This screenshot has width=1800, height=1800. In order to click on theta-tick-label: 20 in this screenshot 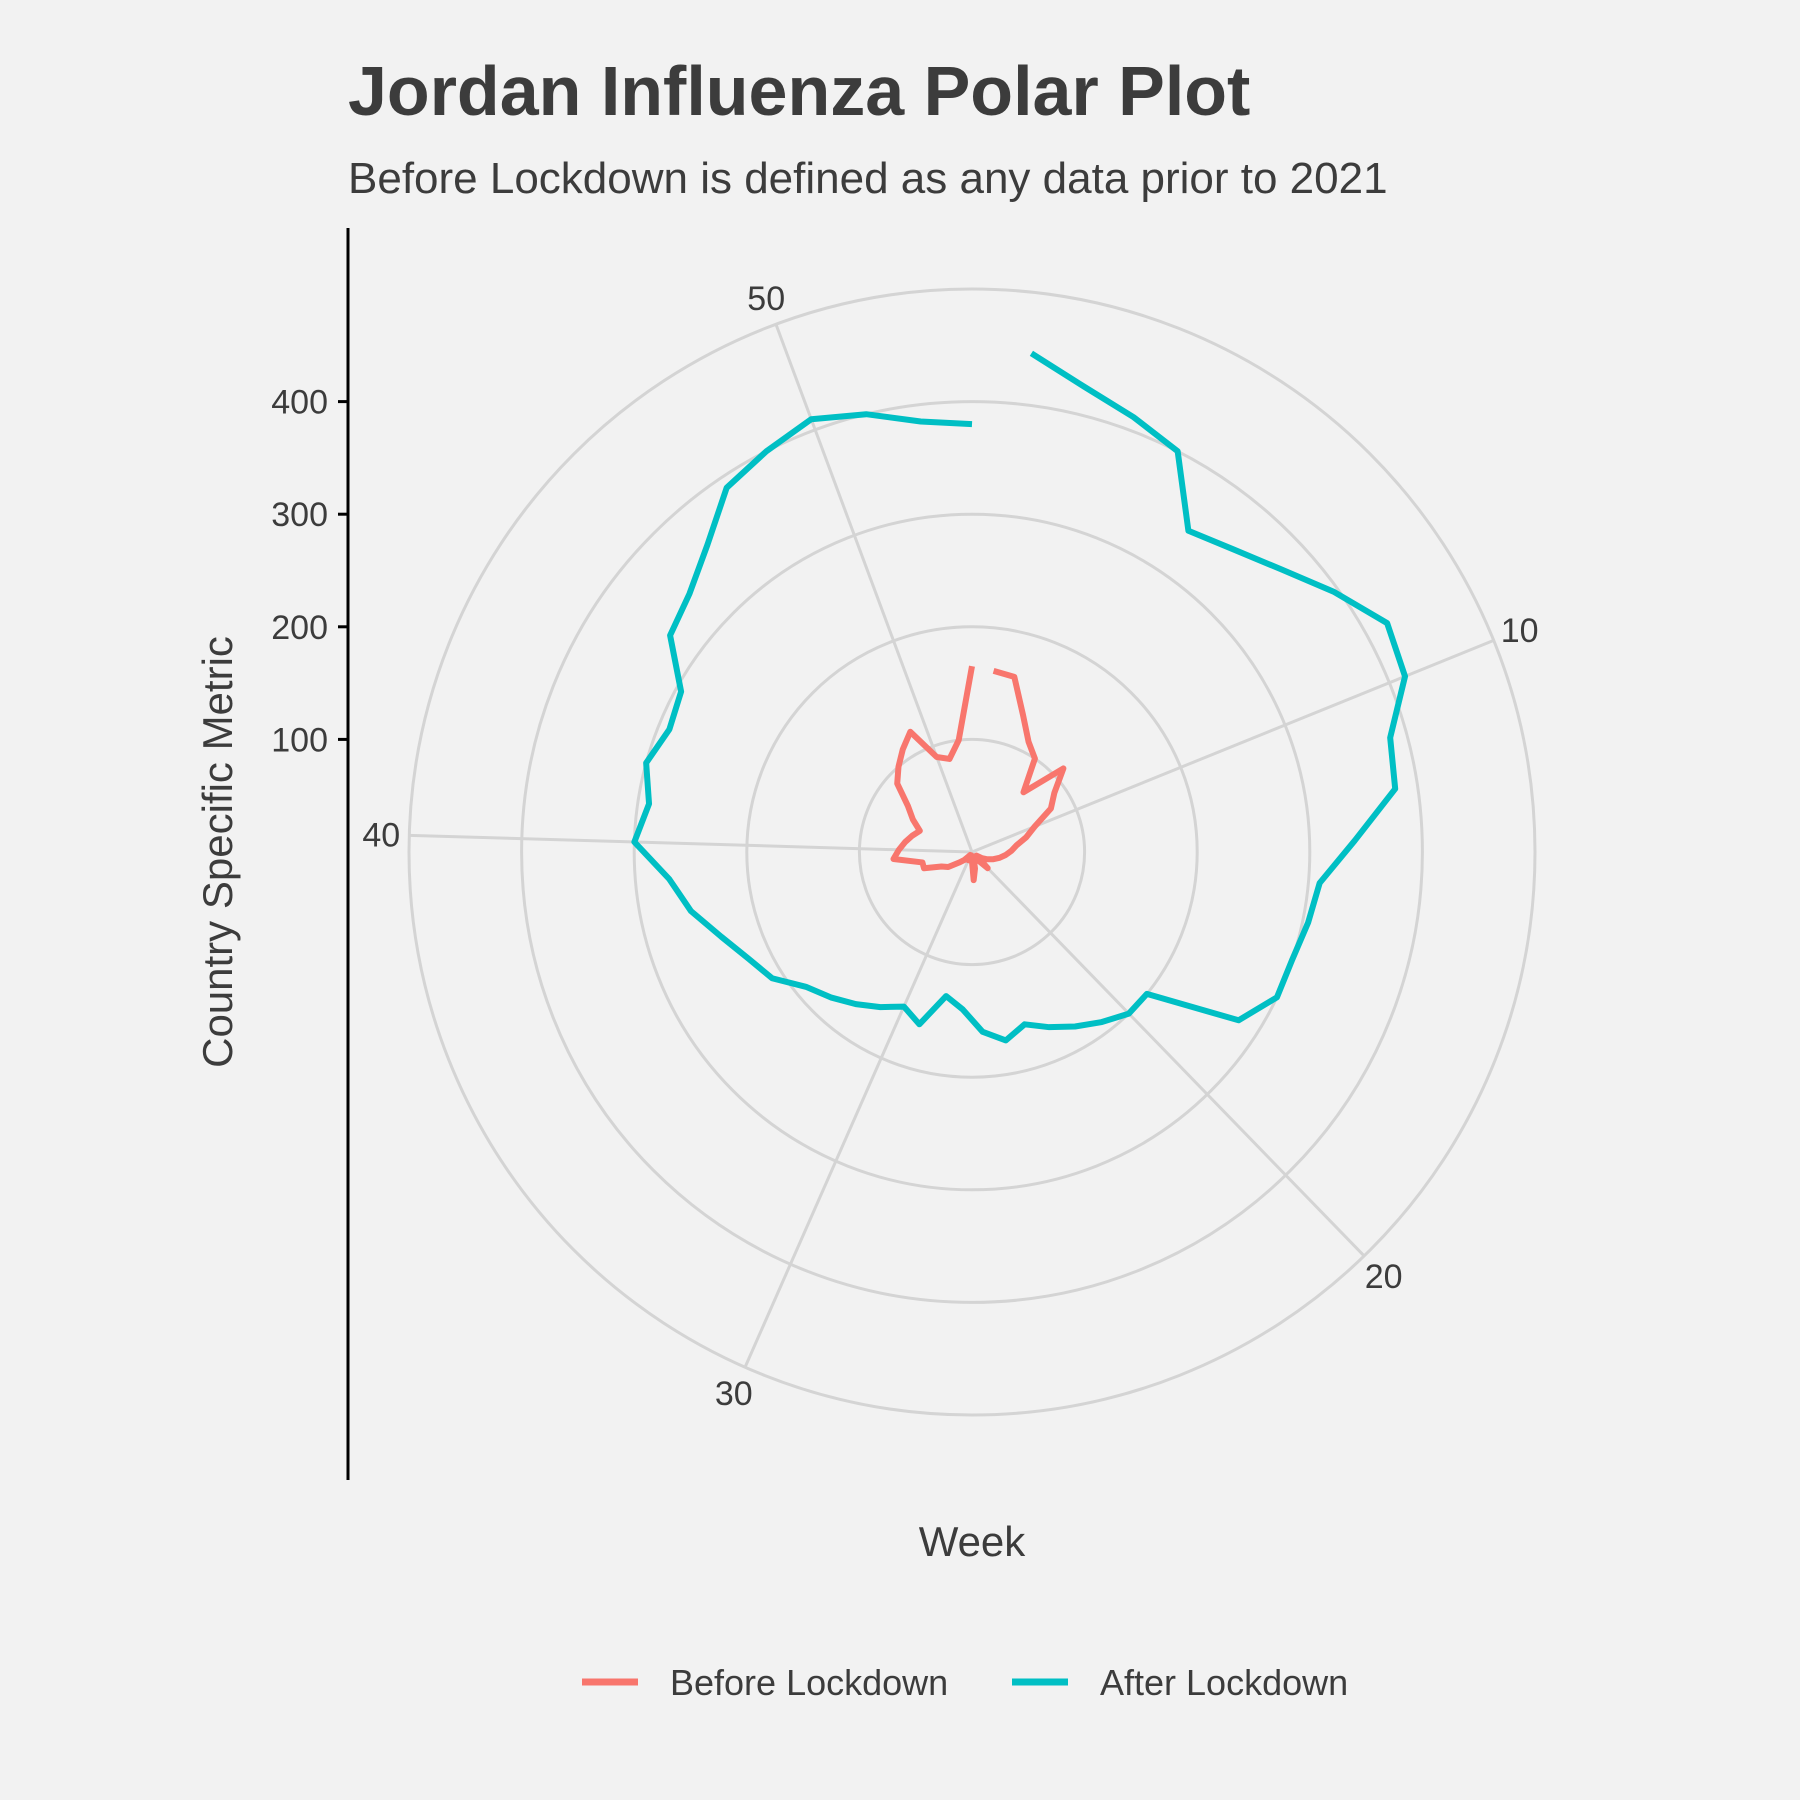, I will do `click(1384, 1277)`.